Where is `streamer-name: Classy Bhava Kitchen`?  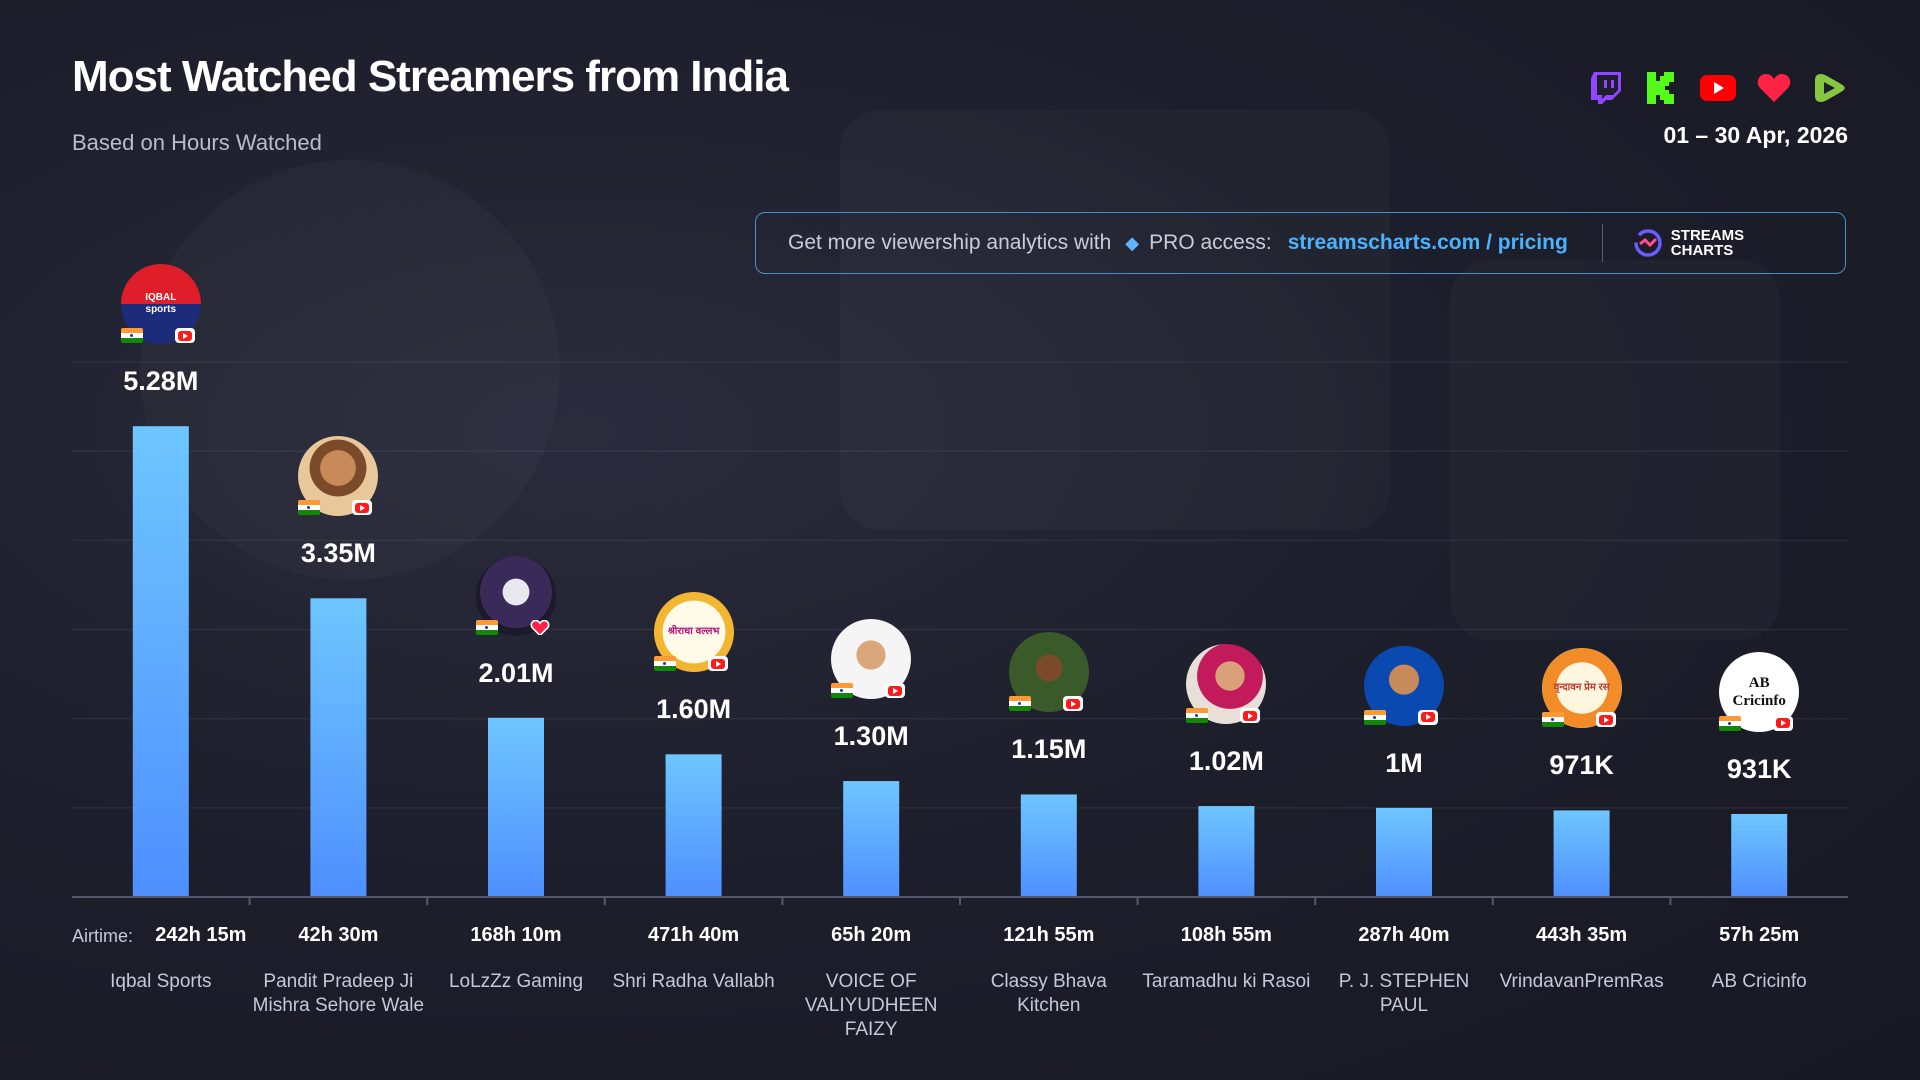 streamer-name: Classy Bhava Kitchen is located at coordinates (1048, 993).